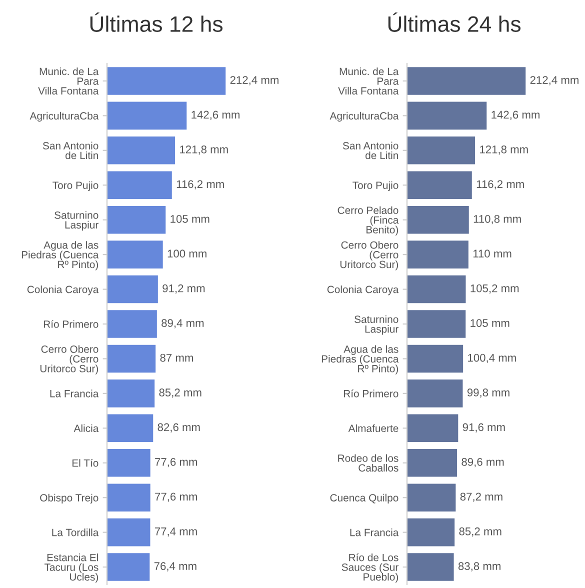 This screenshot has height=588, width=585. What do you see at coordinates (370, 568) in the screenshot?
I see `y-tick-label: Río de Los Sauces (Sur Pueblo)` at bounding box center [370, 568].